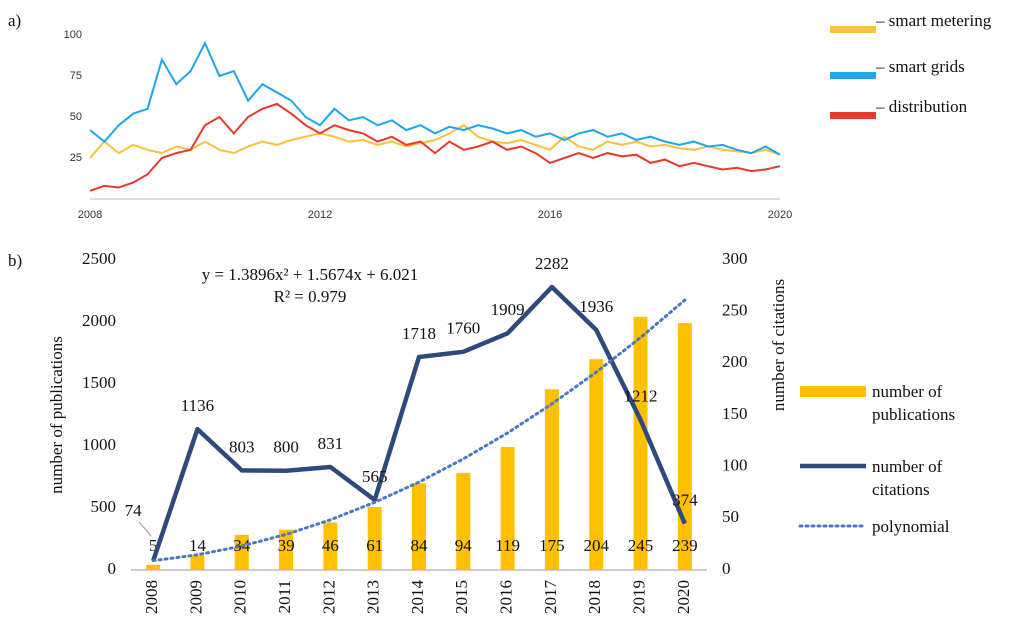  I want to click on x-tick-label: 2019, so click(638, 597).